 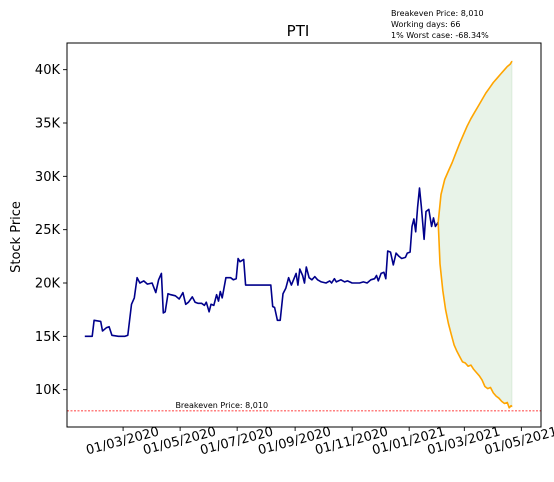 I want to click on y-tick-label: 15K, so click(x=48, y=337).